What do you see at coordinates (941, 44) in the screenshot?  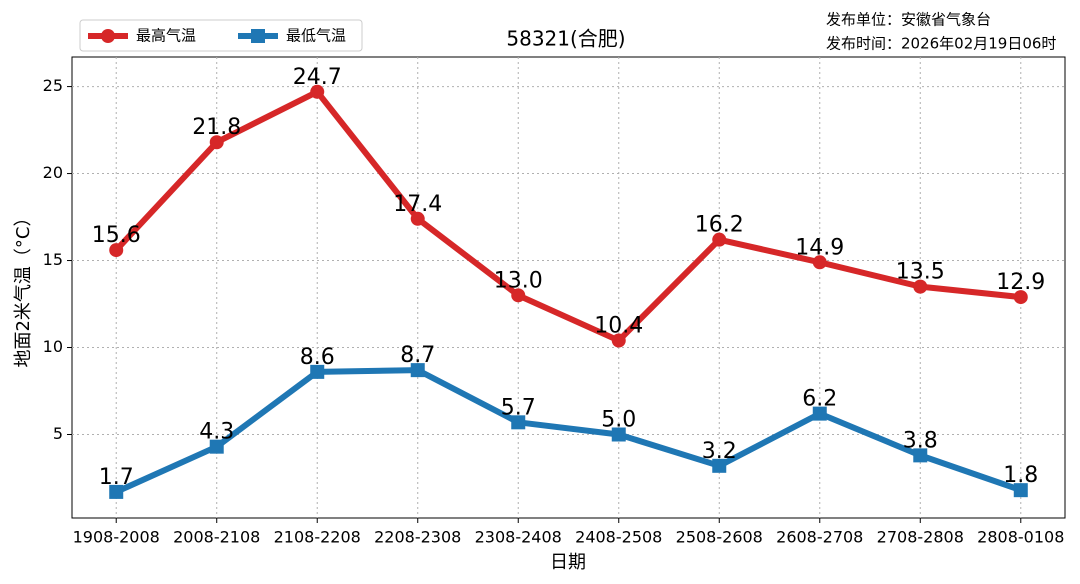 I see `publish-time: 发布时间：2026年02月19日06时` at bounding box center [941, 44].